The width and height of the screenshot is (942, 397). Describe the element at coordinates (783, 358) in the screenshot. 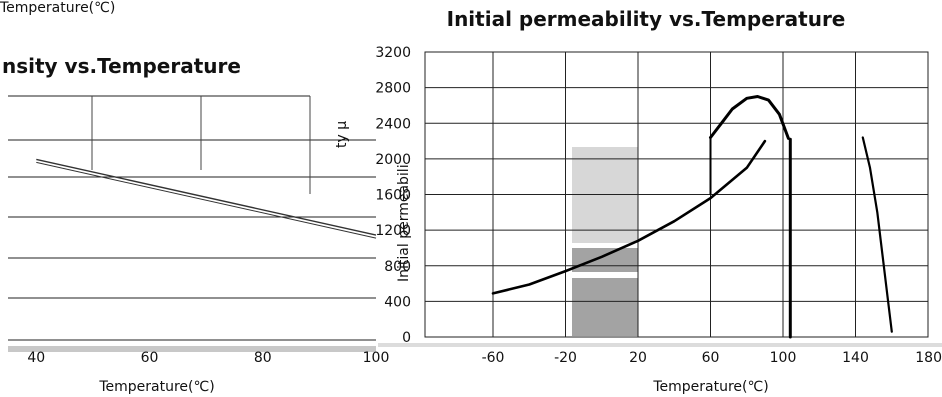

I see `right-x-tick-label: 100` at that location.